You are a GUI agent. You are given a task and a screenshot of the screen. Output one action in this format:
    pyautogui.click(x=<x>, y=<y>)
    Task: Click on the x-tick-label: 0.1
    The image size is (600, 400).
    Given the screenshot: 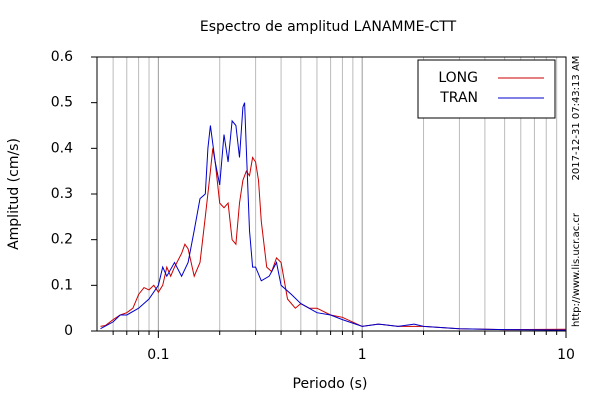 What is the action you would take?
    pyautogui.click(x=158, y=355)
    